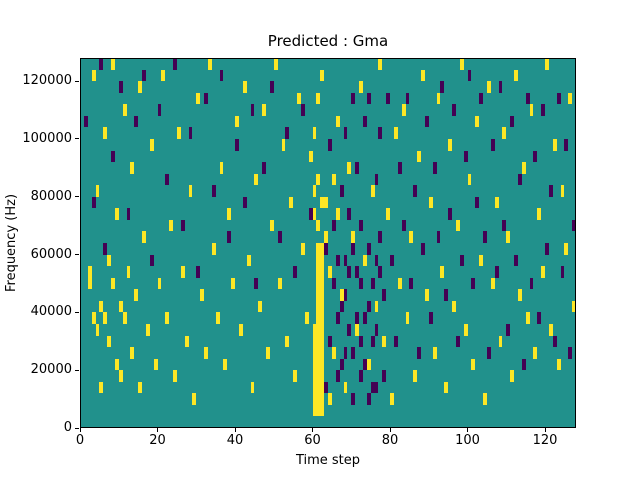  I want to click on y-tick-label: 120000, so click(47, 81).